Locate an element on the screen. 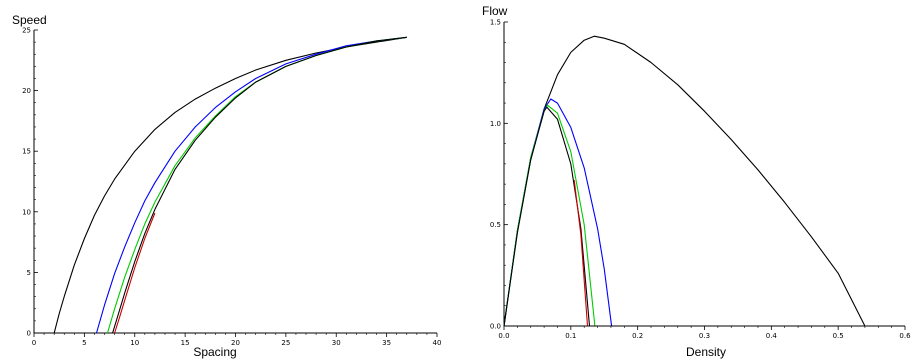 Image resolution: width=915 pixels, height=362 pixels. speed-spacing-x-tick-label: 30 is located at coordinates (336, 343).